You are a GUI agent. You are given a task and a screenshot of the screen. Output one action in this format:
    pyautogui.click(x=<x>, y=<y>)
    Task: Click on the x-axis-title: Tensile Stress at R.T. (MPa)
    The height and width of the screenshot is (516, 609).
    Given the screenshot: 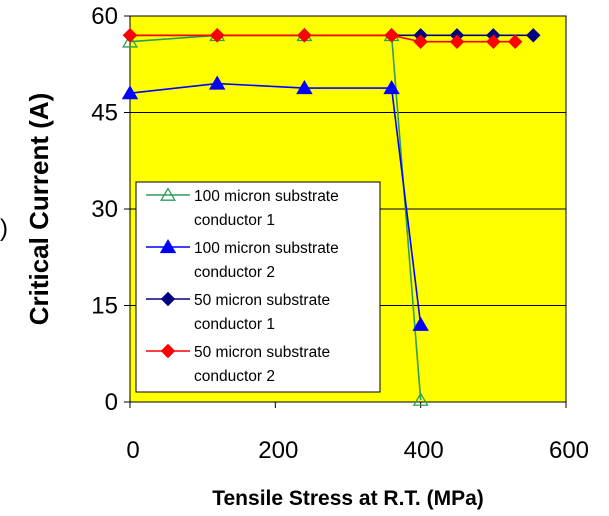 What is the action you would take?
    pyautogui.click(x=348, y=498)
    